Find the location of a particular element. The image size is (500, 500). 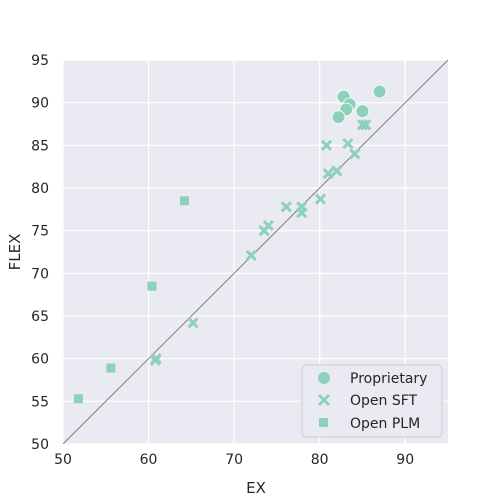

x-axis-label: EX is located at coordinates (256, 488).